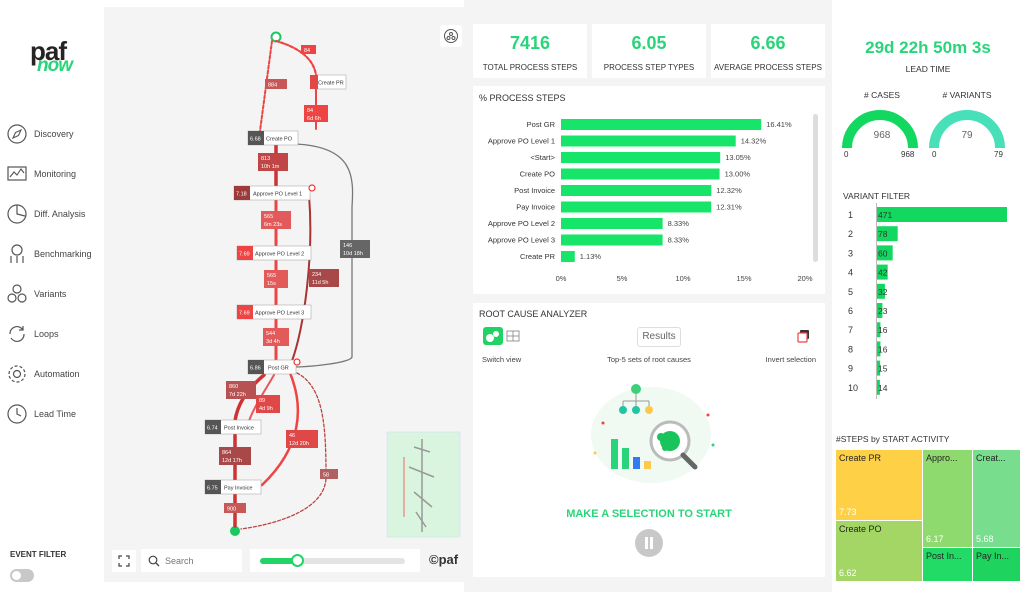  I want to click on node-post-invoice: 6.74 Post Invoice, so click(233, 427).